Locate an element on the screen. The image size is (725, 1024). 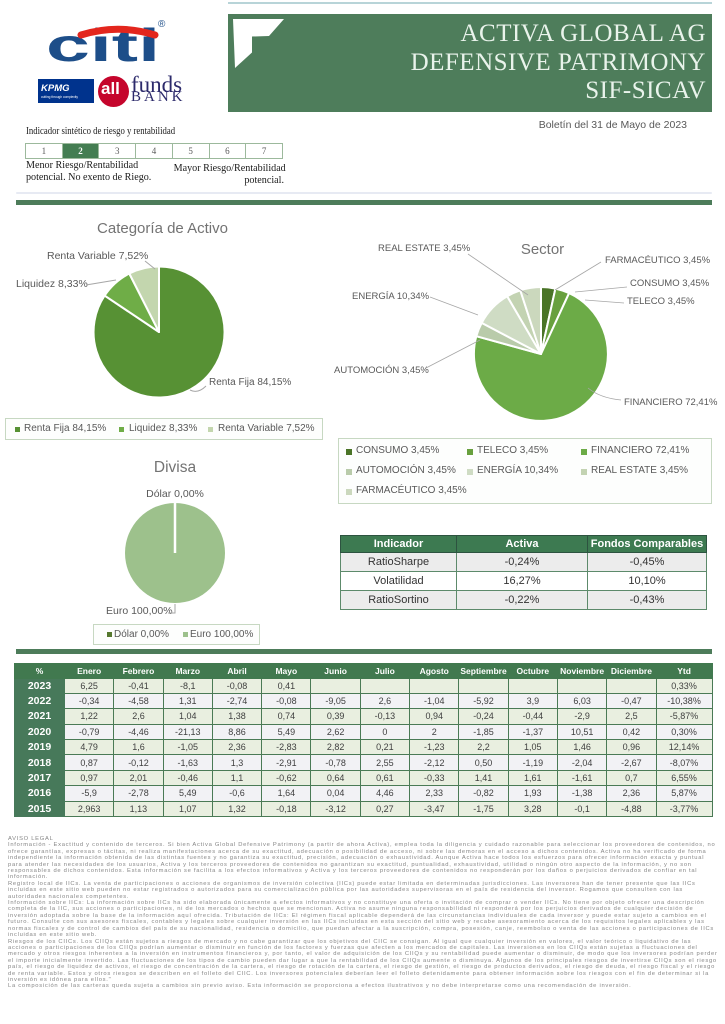
svg-text: citi is located at coordinates (103, 43).